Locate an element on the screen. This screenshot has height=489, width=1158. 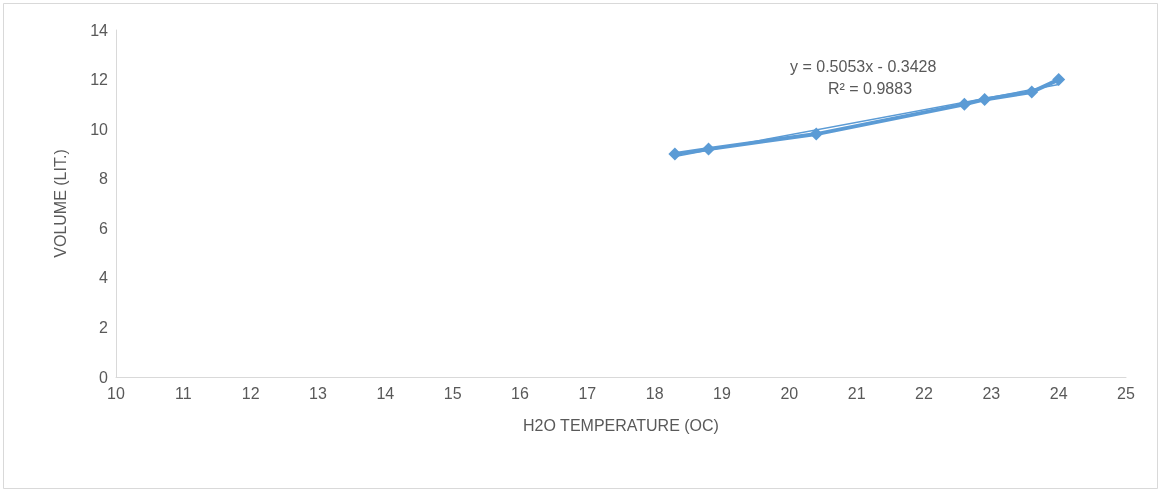
x-tick-label: 23 is located at coordinates (991, 393).